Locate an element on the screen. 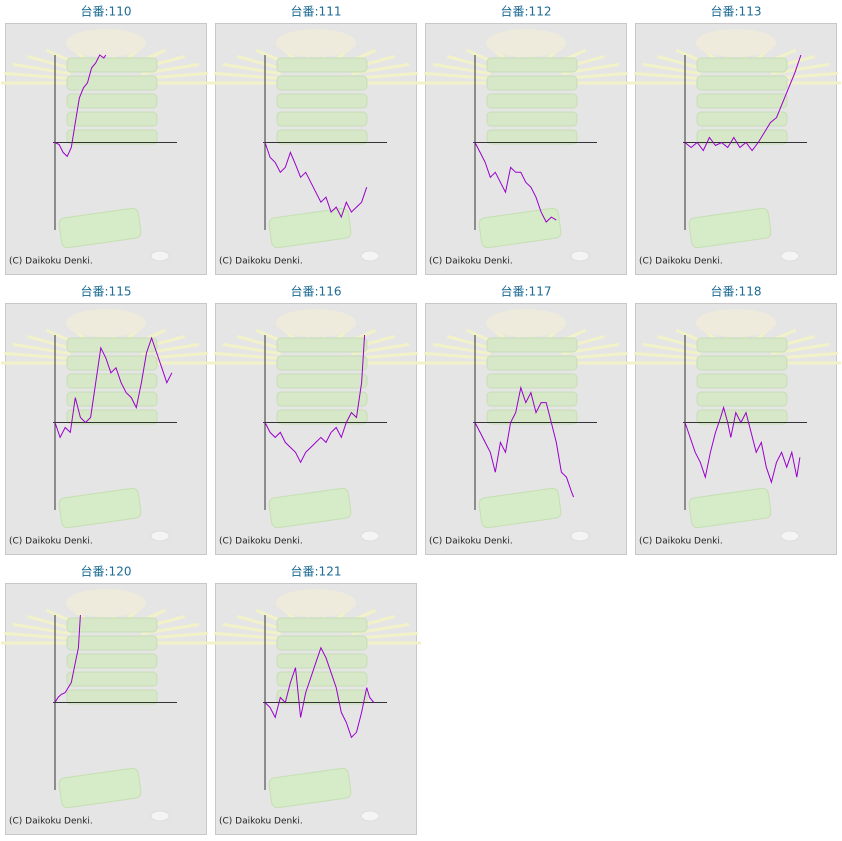  chart-panel: 台番:111 (C) Daikoku Denki. is located at coordinates (316, 139).